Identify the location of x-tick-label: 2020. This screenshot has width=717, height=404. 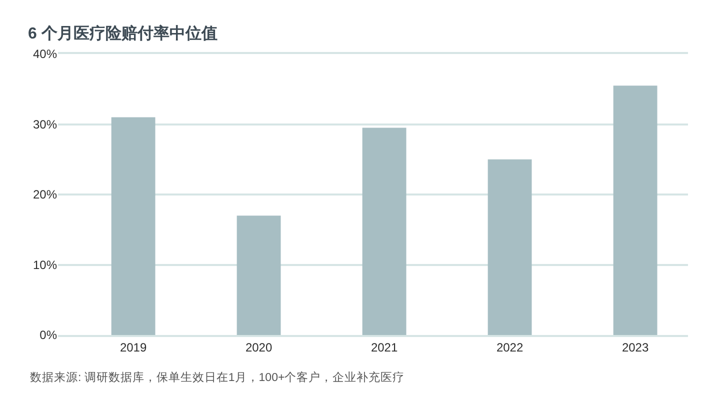
(258, 347).